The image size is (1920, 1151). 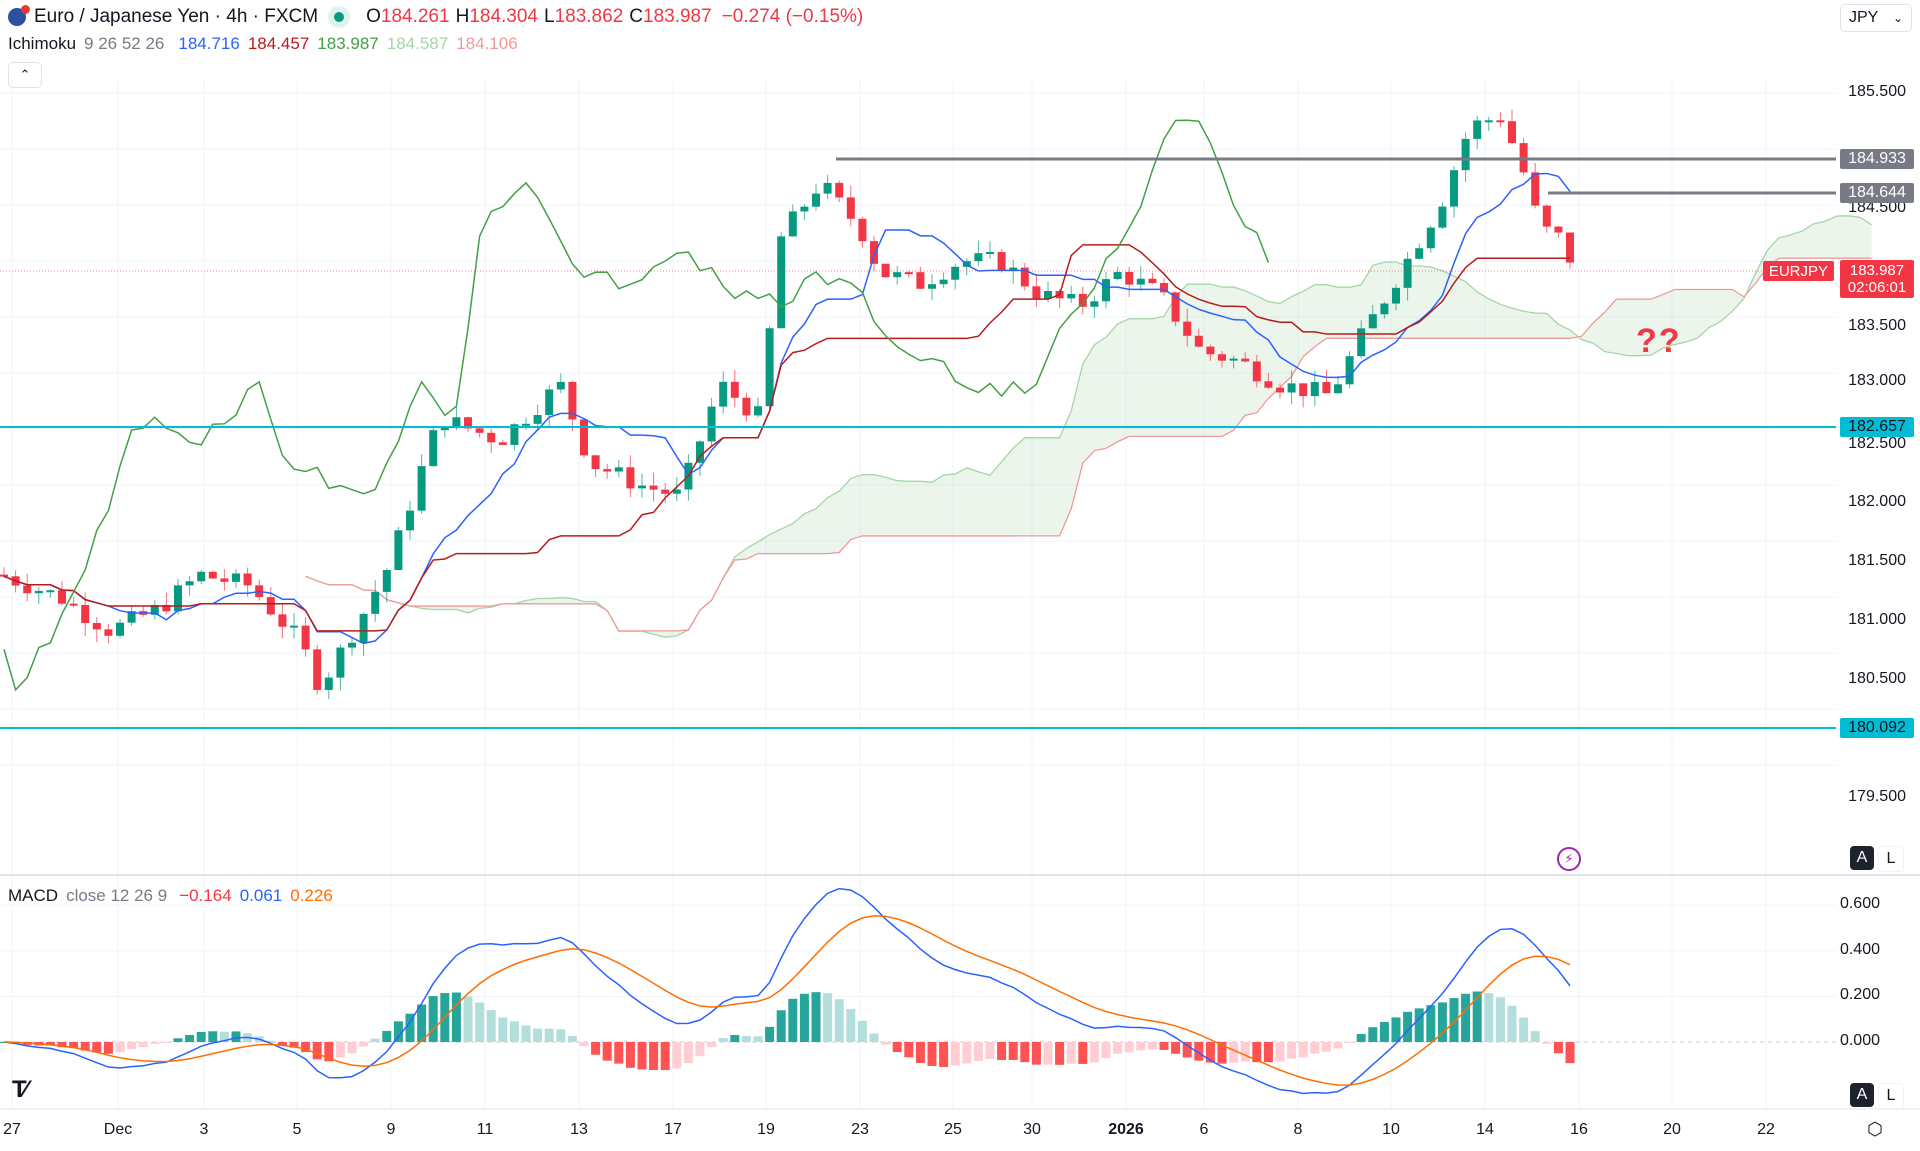 What do you see at coordinates (204, 1129) in the screenshot?
I see `time-axis-label: 3` at bounding box center [204, 1129].